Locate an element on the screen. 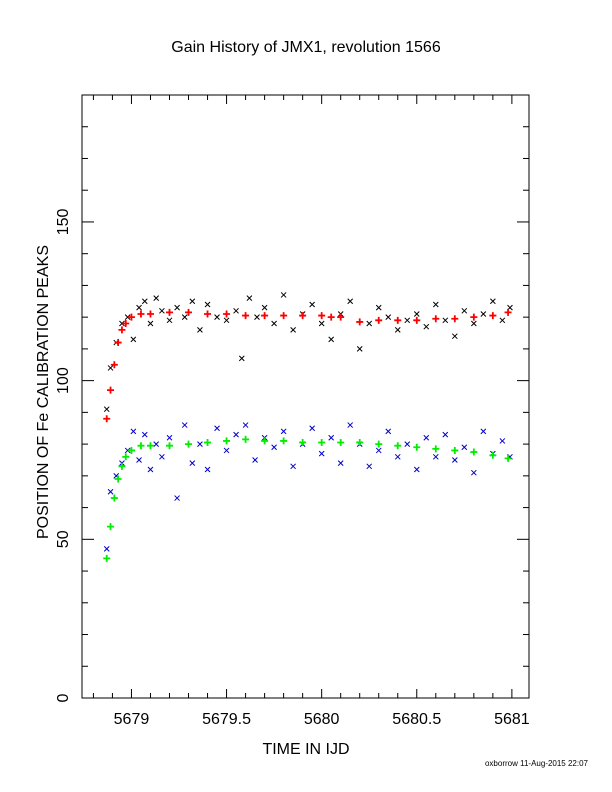 This screenshot has width=612, height=792. x-tick-label-0: 5679 is located at coordinates (132, 719).